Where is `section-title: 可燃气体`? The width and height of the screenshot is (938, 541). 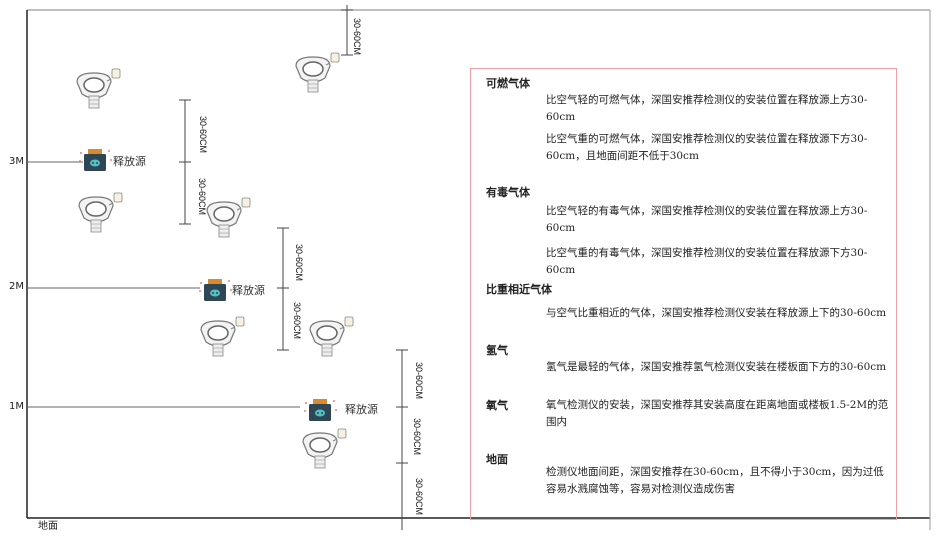 section-title: 可燃气体 is located at coordinates (508, 83).